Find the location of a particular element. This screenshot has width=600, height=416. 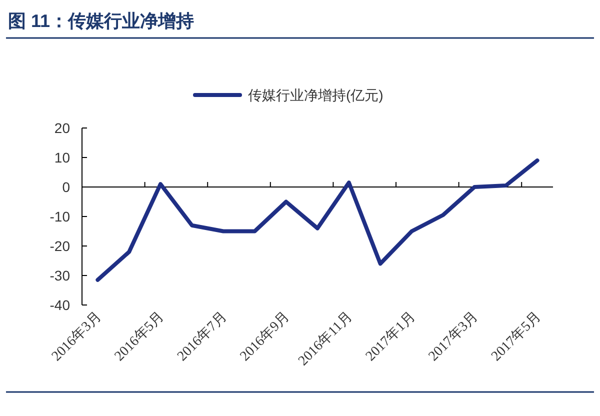

y-tick-label: 20 is located at coordinates (62, 128).